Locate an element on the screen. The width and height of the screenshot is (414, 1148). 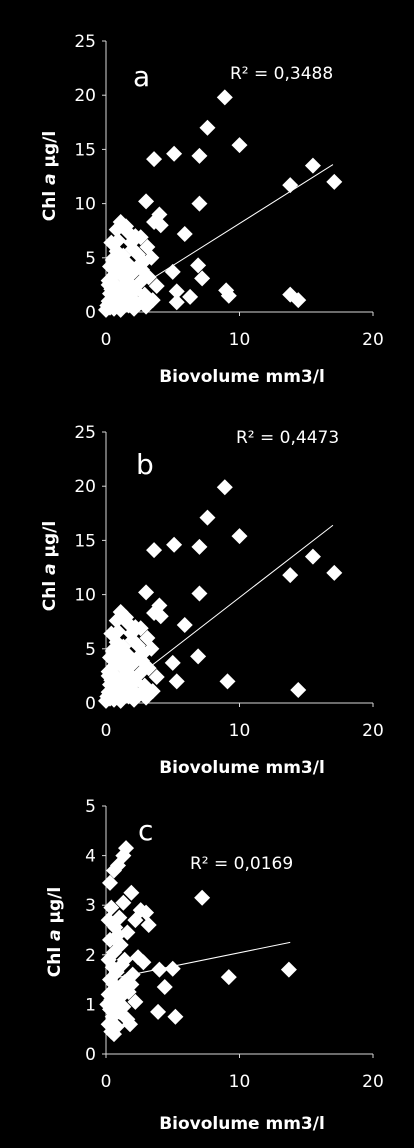
x-axis-label-b: Biovolume mm3/l is located at coordinates (242, 768).